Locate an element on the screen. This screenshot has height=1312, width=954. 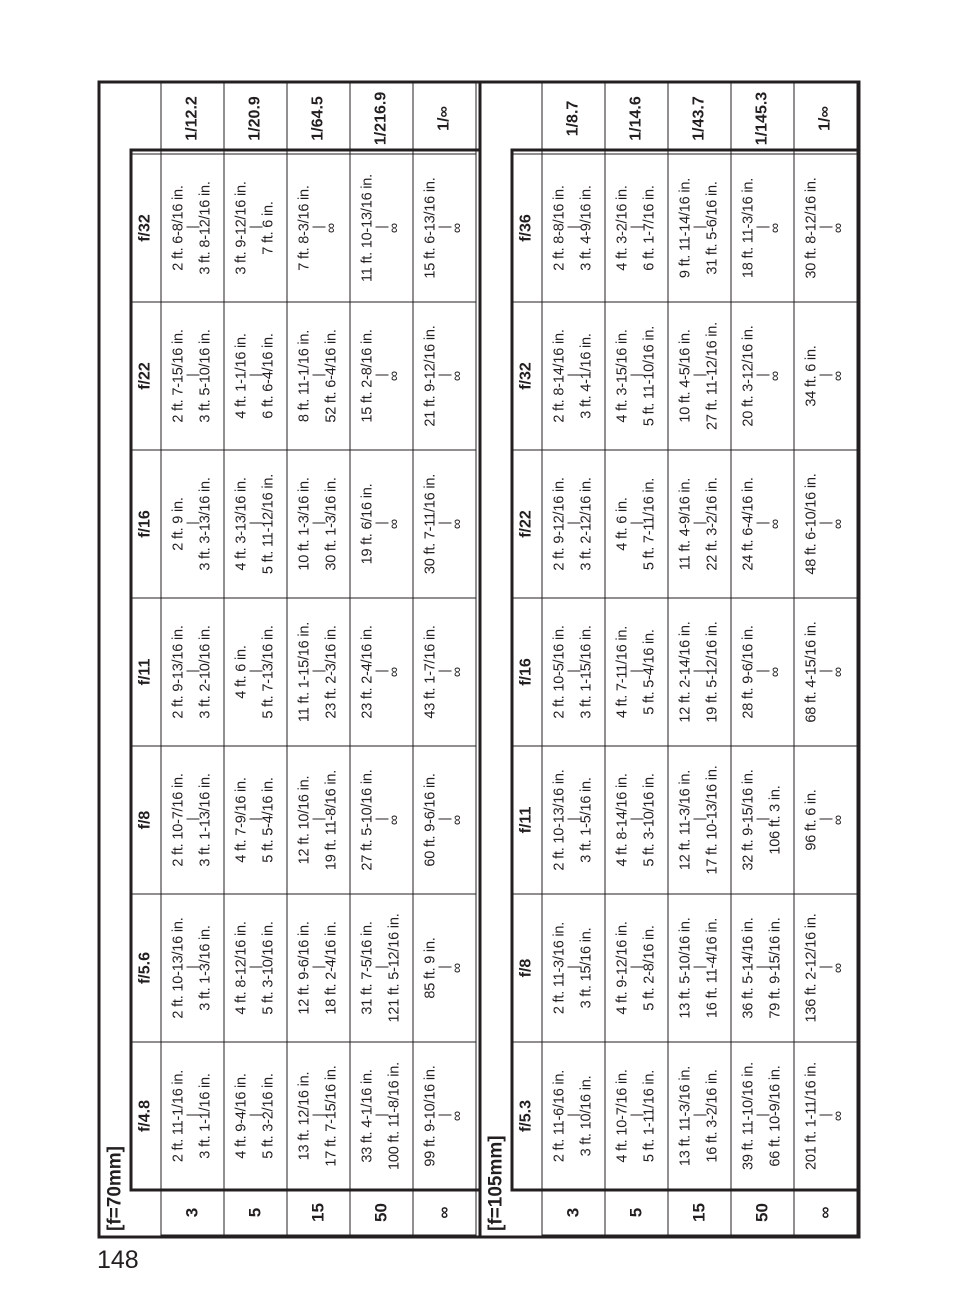
dof-range-cell: 4 ft. 3-13/16 in. 5 ft. 11-12/16 in. is located at coordinates (255, 523).